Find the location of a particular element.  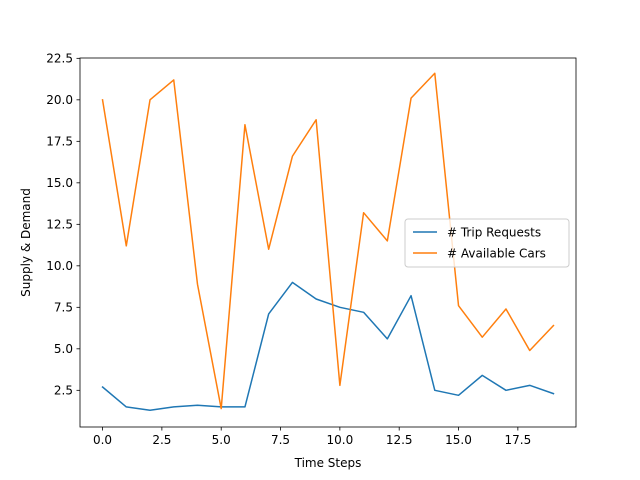

y-tick-label: 20.0 is located at coordinates (59, 100).